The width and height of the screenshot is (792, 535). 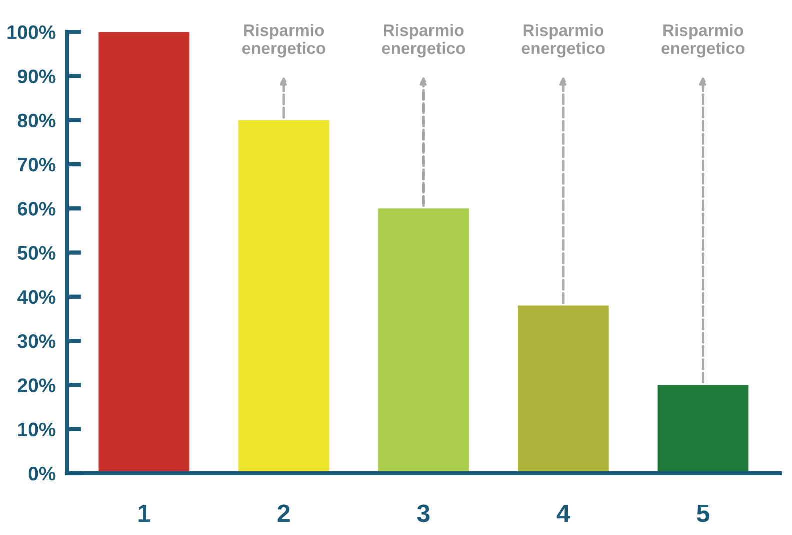 What do you see at coordinates (37, 297) in the screenshot?
I see `y-tick-label: 40%` at bounding box center [37, 297].